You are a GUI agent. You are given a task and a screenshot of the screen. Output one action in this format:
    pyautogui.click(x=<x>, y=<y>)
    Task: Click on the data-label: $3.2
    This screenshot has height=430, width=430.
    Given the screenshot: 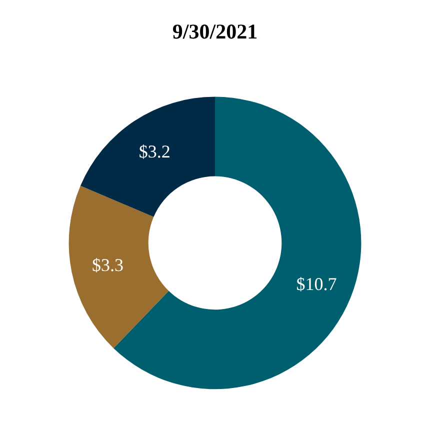 What is the action you would take?
    pyautogui.click(x=154, y=152)
    